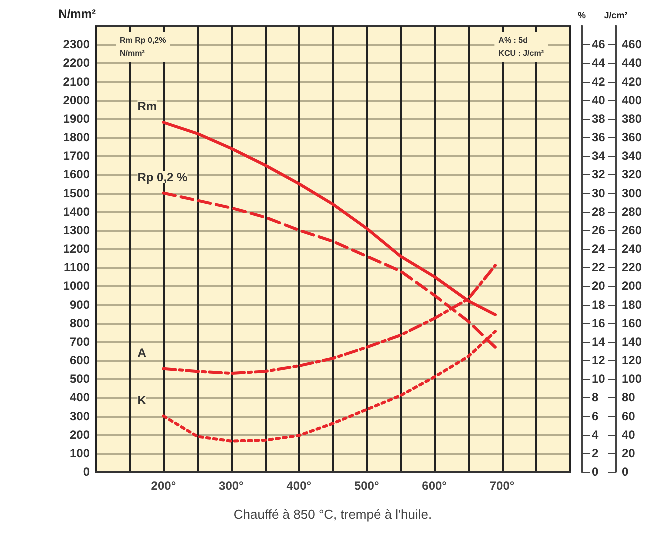 This screenshot has width=664, height=542. What do you see at coordinates (143, 47) in the screenshot?
I see `annotation: Rm Rp 0,2% N/mm²` at bounding box center [143, 47].